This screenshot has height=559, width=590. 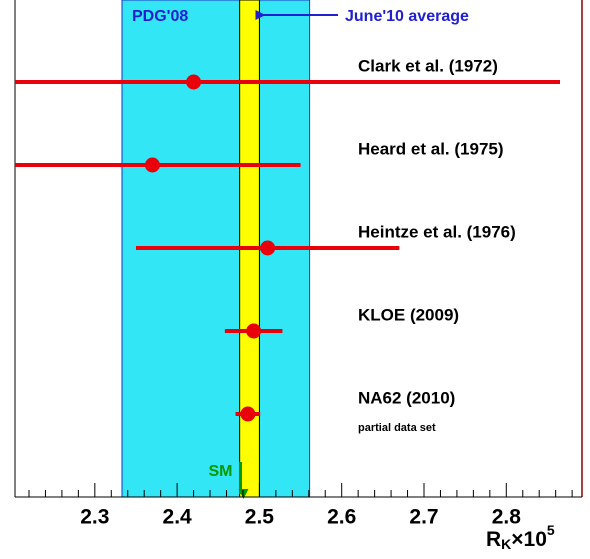 I want to click on band-label: PDG'08, so click(x=160, y=16).